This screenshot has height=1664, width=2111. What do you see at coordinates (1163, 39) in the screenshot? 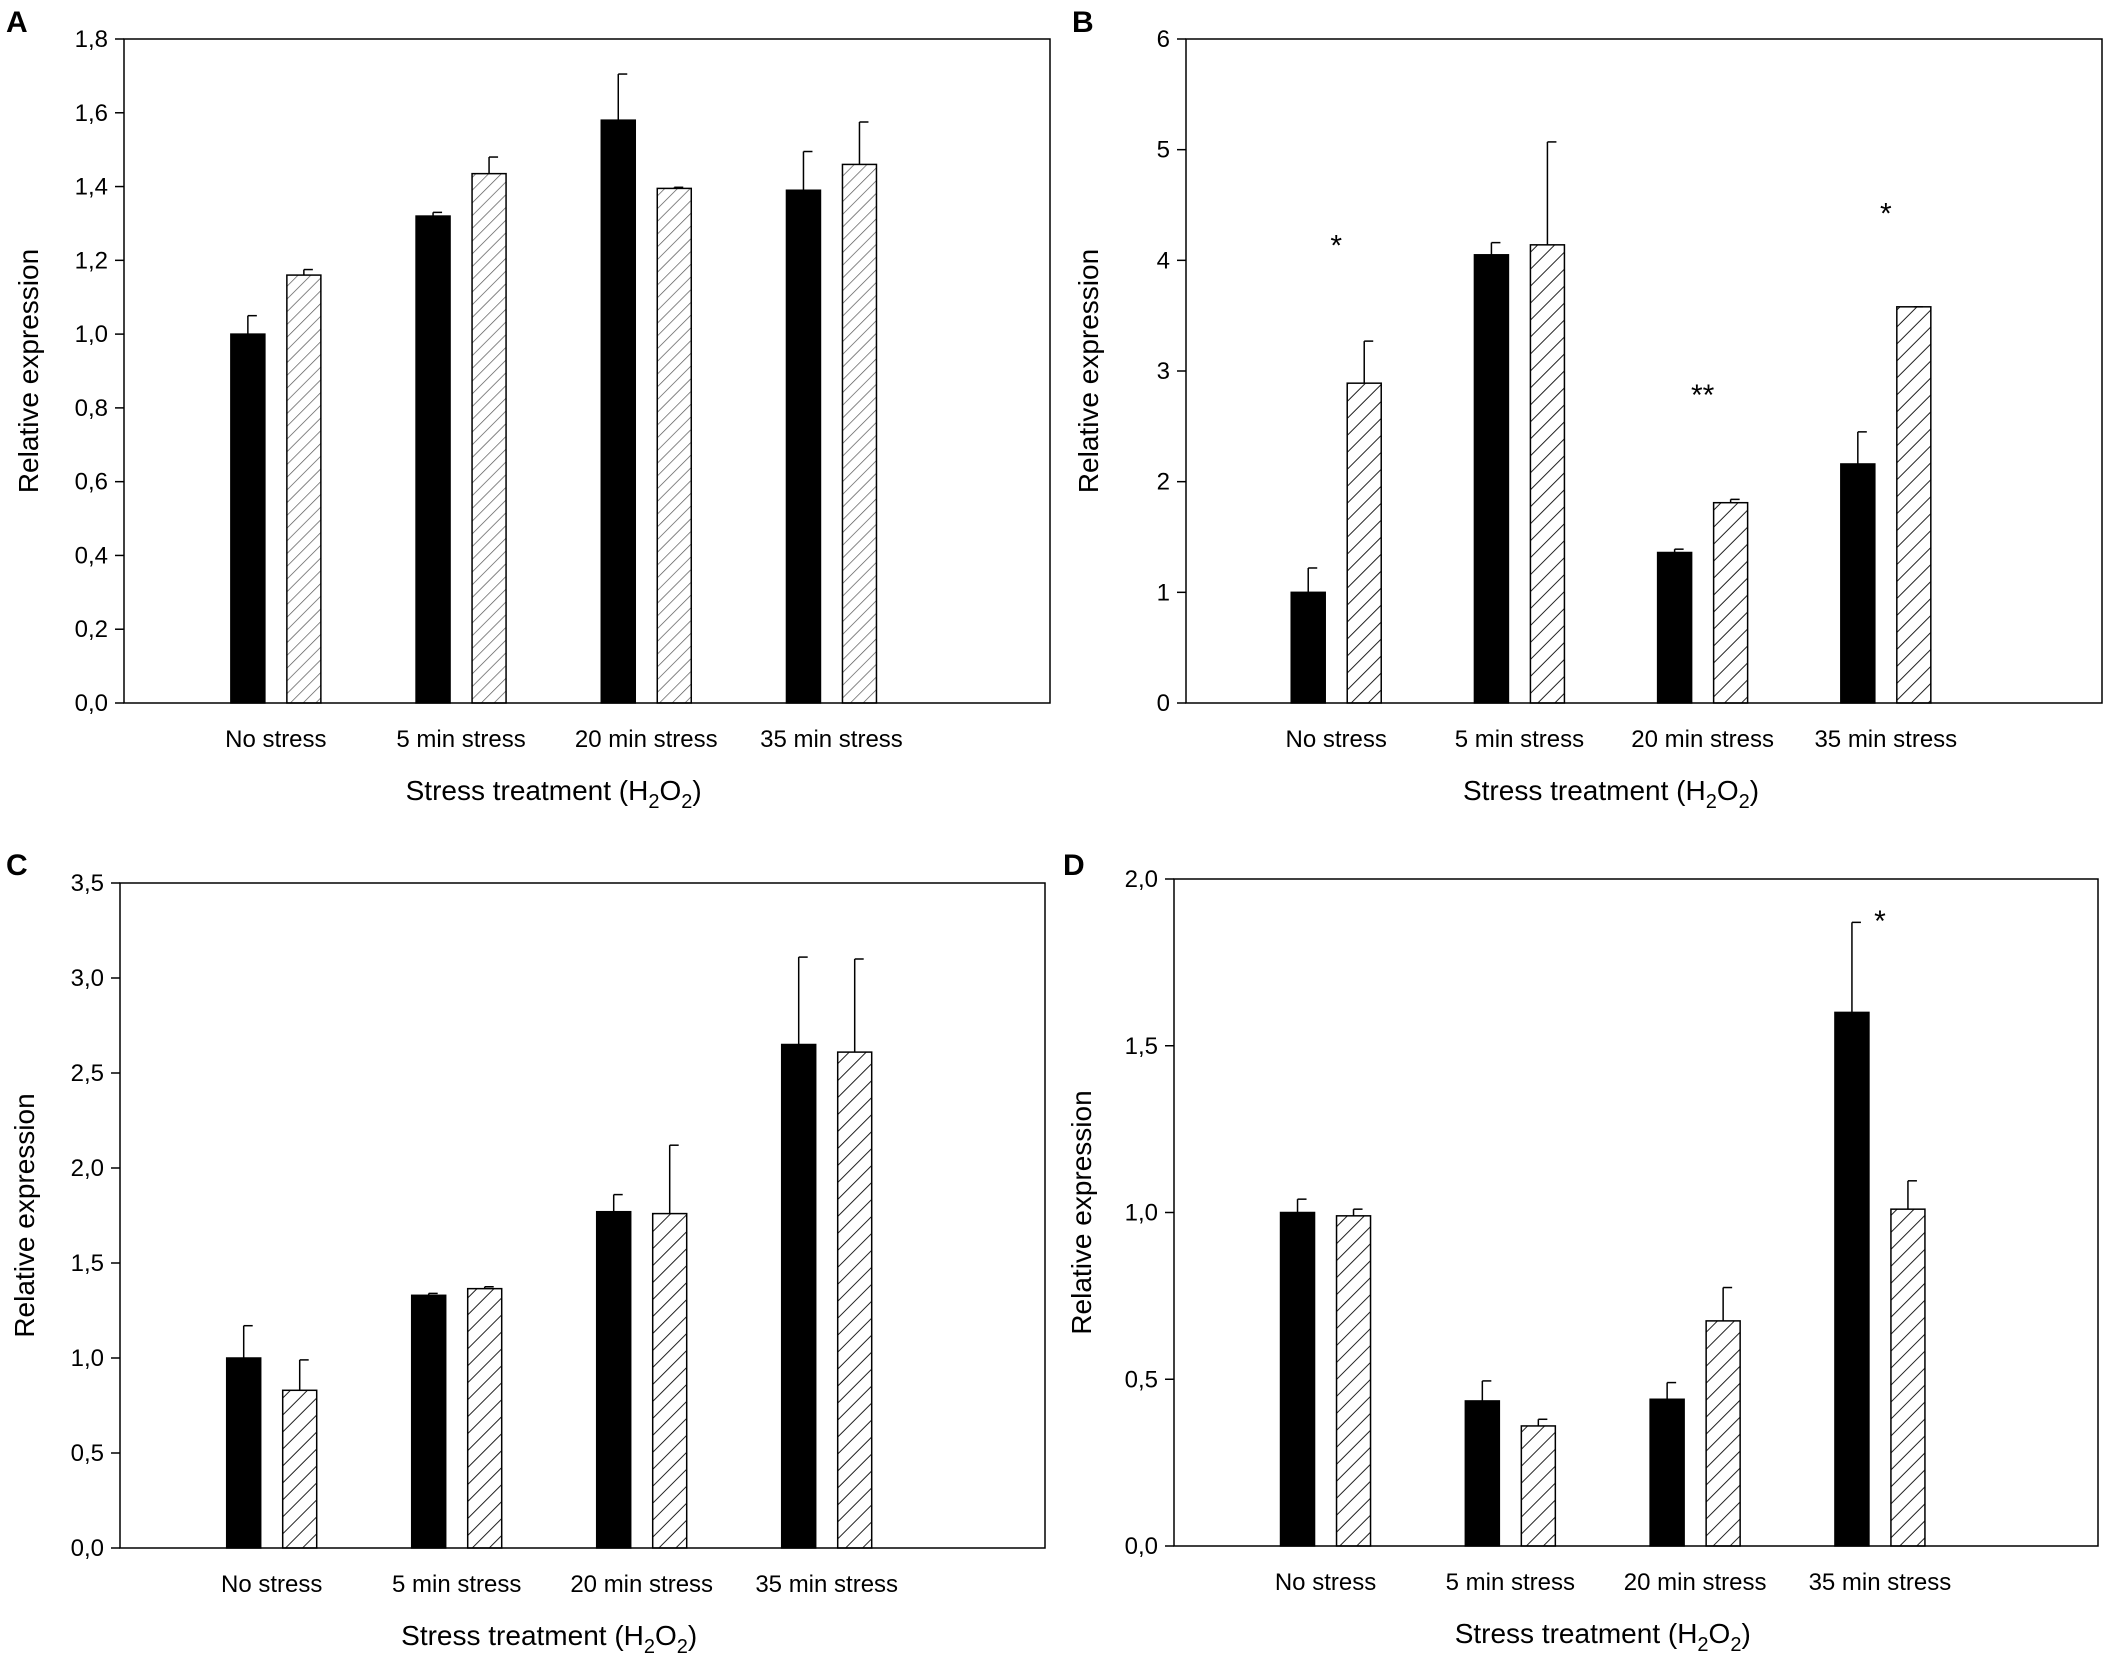
I see `y-tick-label: 6` at bounding box center [1163, 39].